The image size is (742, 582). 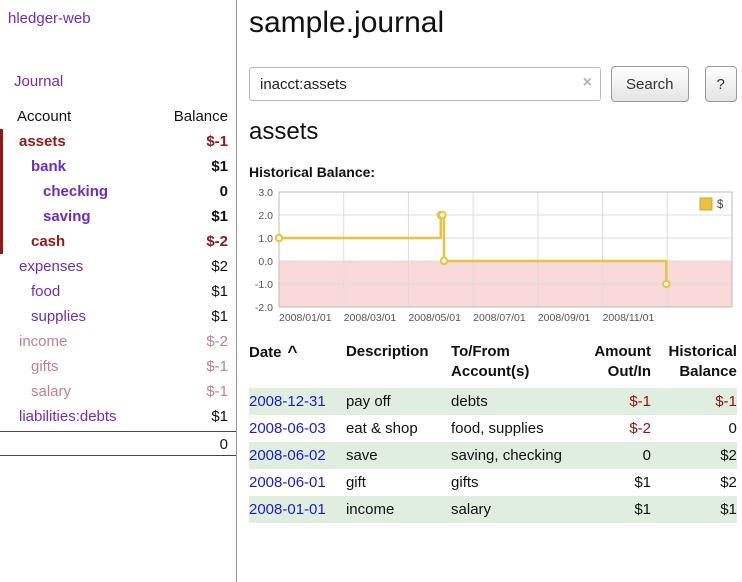 What do you see at coordinates (265, 239) in the screenshot?
I see `svg-text: 1.0` at bounding box center [265, 239].